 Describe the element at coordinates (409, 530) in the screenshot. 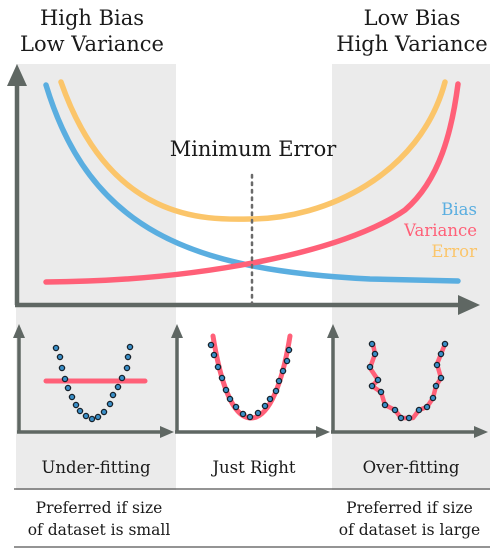

I see `footer-right-line2: of dataset is large` at that location.